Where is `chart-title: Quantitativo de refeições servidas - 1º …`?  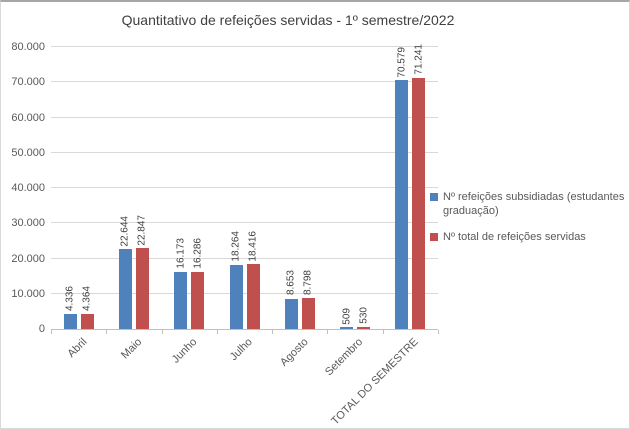
chart-title: Quantitativo de refeições servidas - 1º … is located at coordinates (288, 20).